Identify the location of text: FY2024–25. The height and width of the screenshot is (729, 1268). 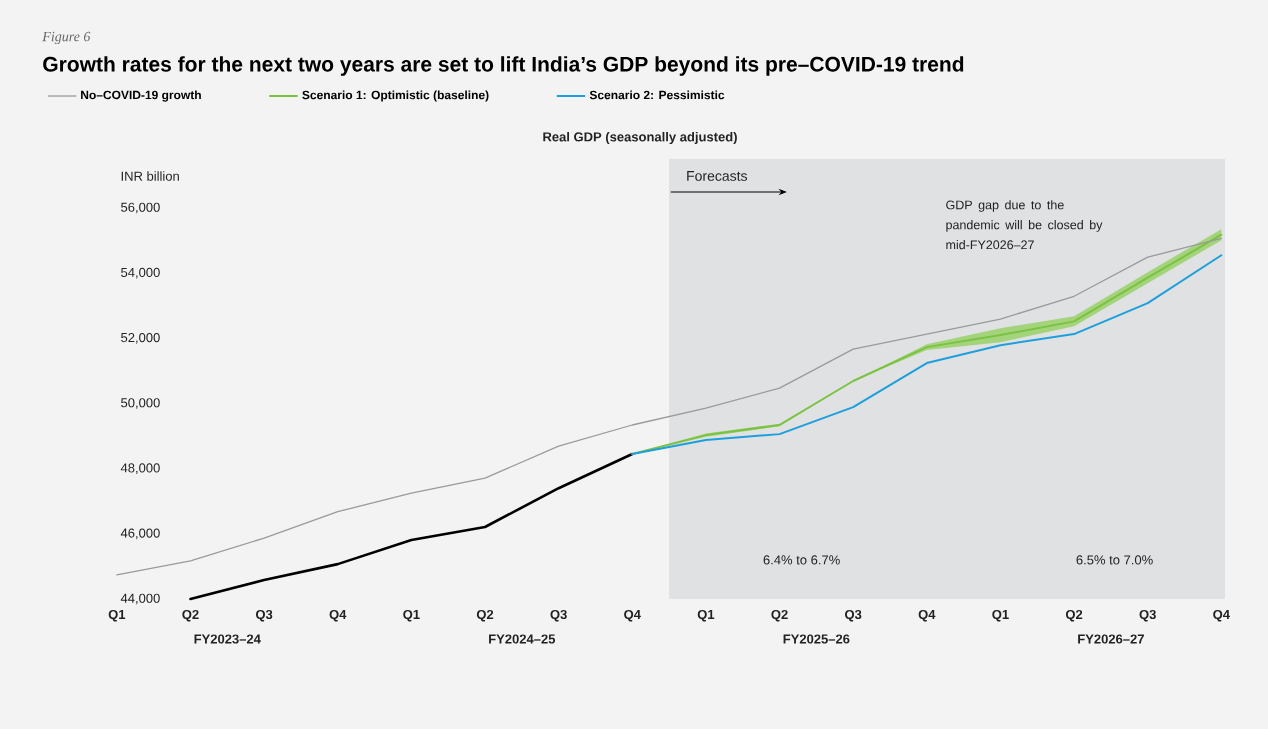
(522, 639).